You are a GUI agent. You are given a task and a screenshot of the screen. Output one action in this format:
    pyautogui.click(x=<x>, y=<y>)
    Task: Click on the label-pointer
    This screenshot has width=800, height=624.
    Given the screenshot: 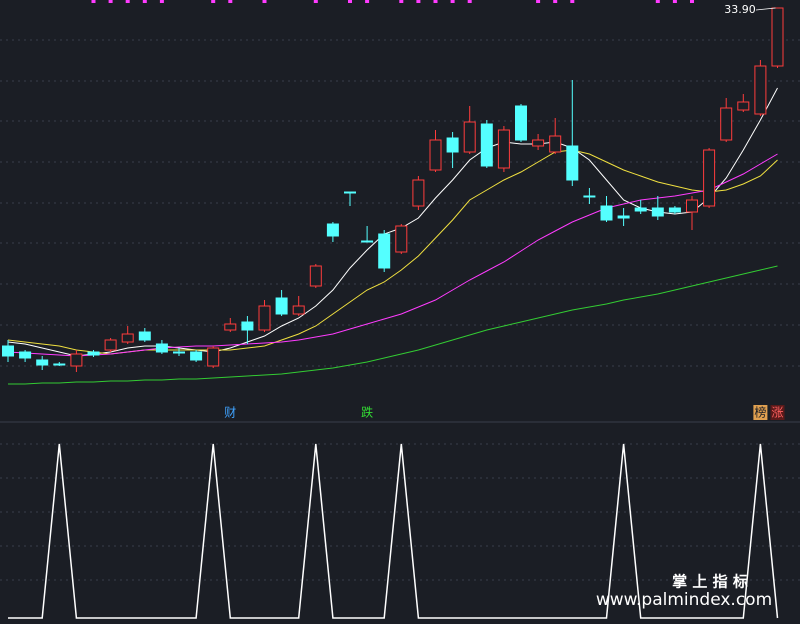 What is the action you would take?
    pyautogui.click(x=765, y=9)
    